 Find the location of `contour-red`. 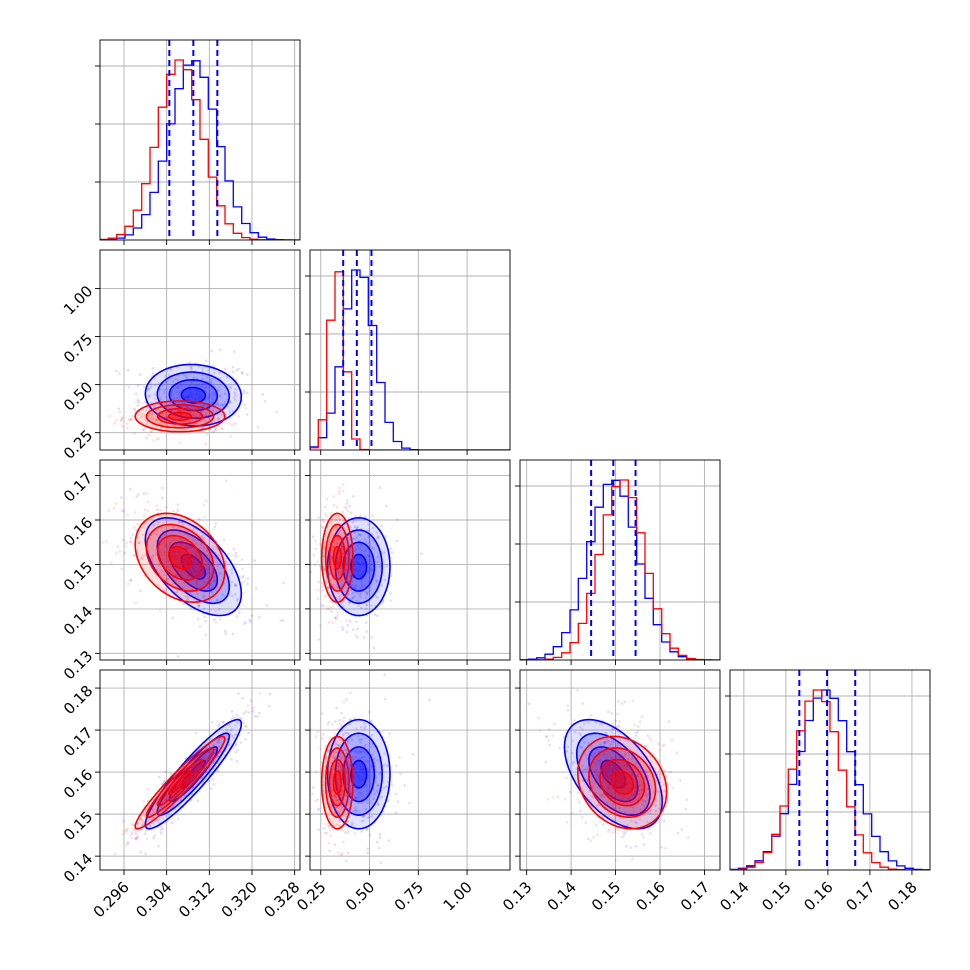

contour-red is located at coordinates (622, 782).